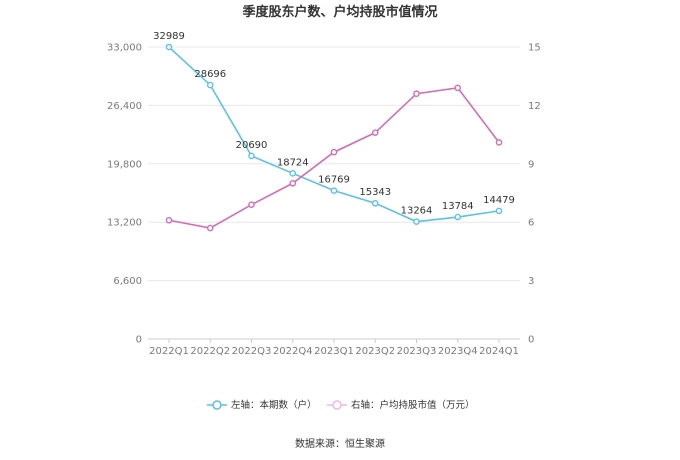 The height and width of the screenshot is (460, 680). What do you see at coordinates (334, 180) in the screenshot?
I see `data-label: 16769` at bounding box center [334, 180].